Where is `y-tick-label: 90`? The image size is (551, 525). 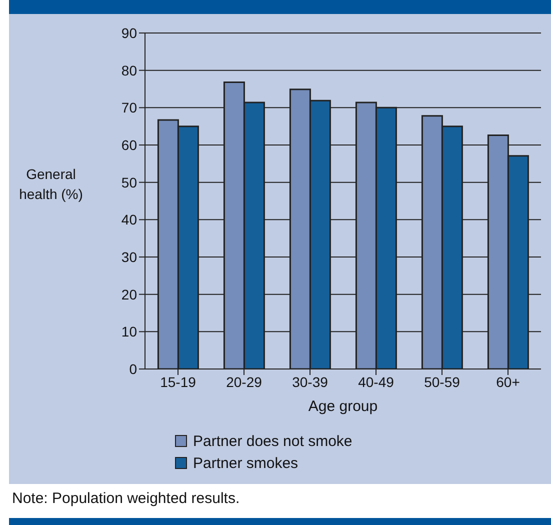 y-tick-label: 90 is located at coordinates (129, 32).